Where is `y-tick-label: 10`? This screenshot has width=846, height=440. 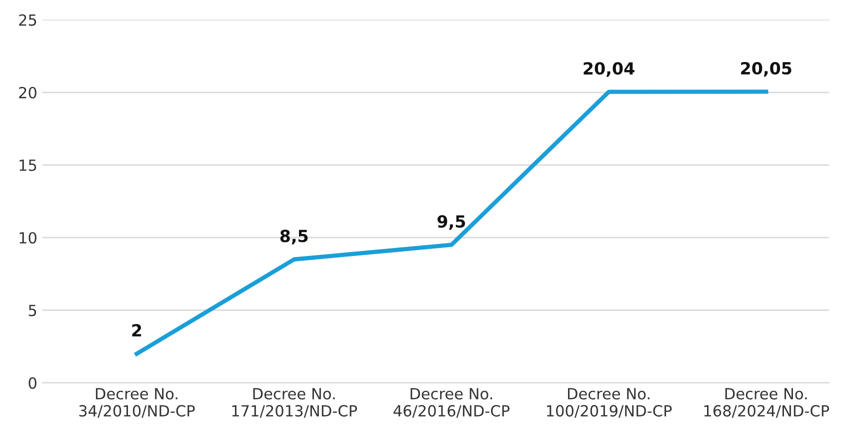
y-tick-label: 10 is located at coordinates (28, 238).